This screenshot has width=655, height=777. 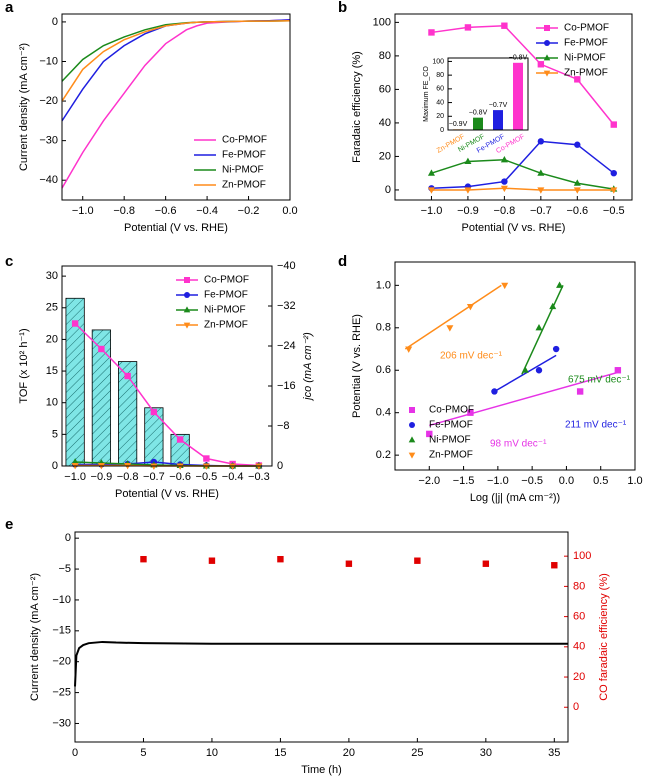 I want to click on x-tick-label: 5, so click(x=143, y=753).